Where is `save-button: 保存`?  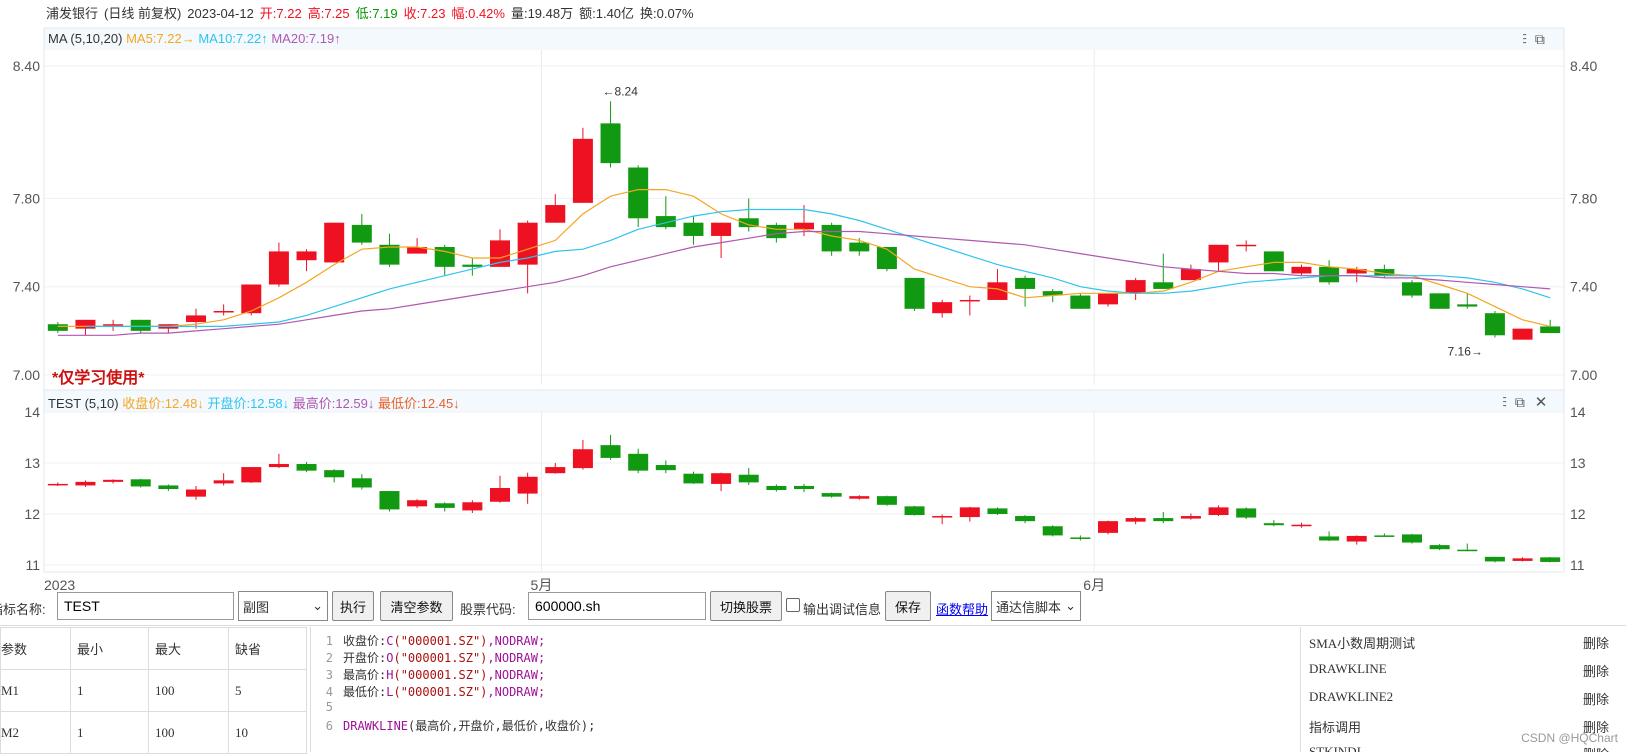
save-button: 保存 is located at coordinates (908, 606).